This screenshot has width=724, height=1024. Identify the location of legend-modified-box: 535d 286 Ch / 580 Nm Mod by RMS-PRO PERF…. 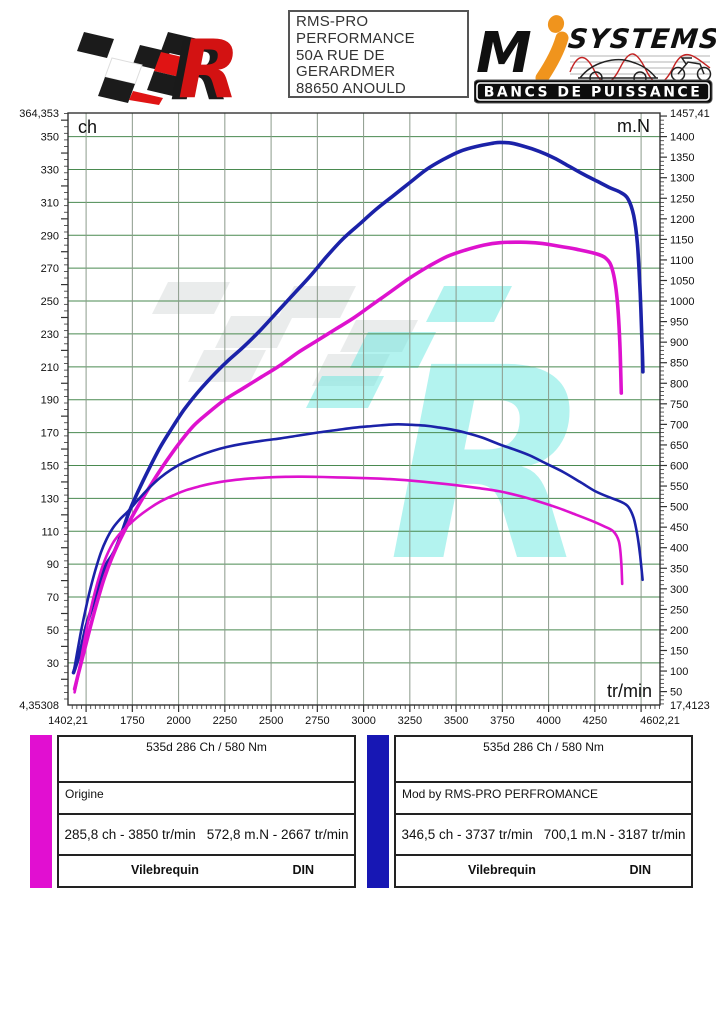
(543, 811).